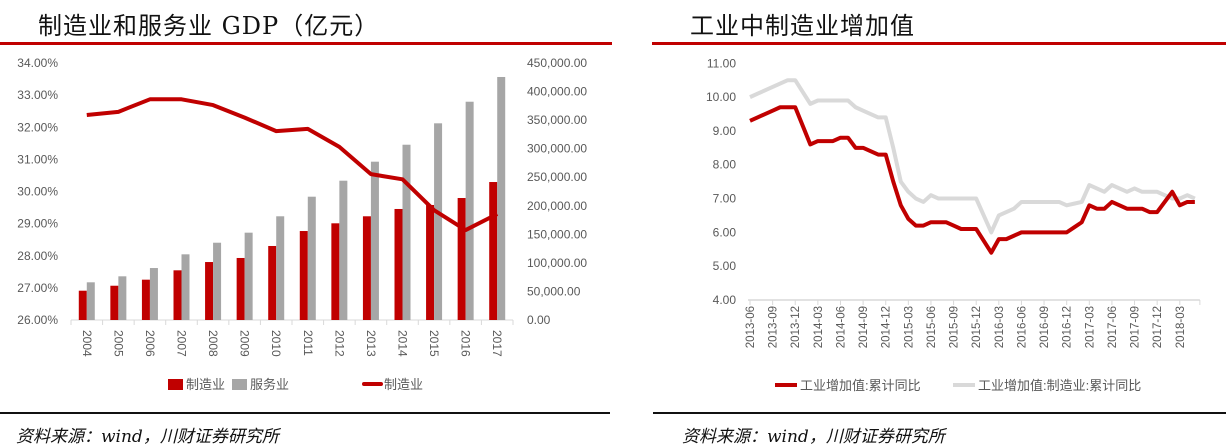  What do you see at coordinates (37, 256) in the screenshot?
I see `left-axis-tick-label: 28.00%` at bounding box center [37, 256].